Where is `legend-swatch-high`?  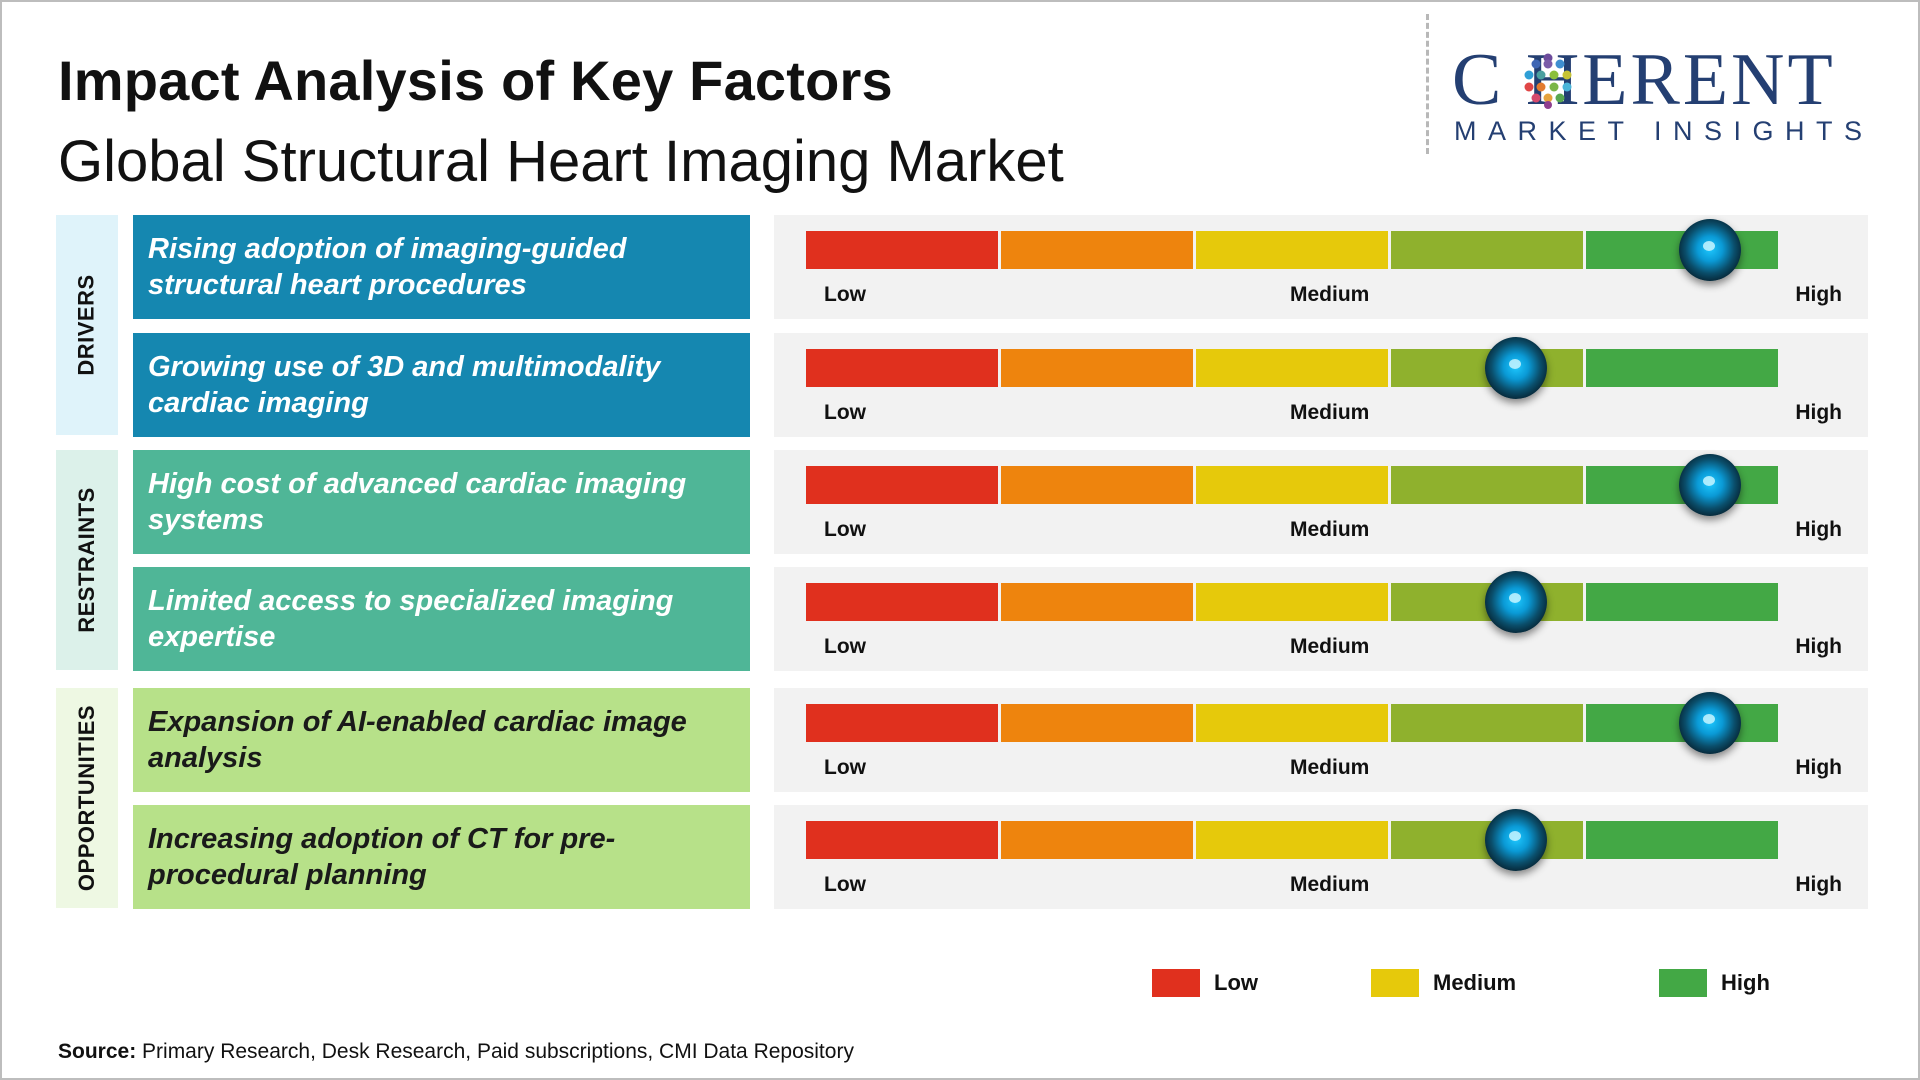
legend-swatch-high is located at coordinates (1683, 983).